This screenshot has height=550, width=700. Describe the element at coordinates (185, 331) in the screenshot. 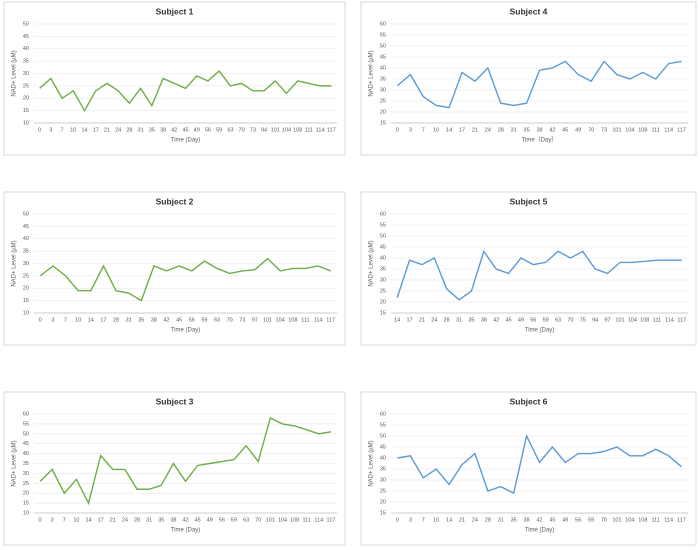

I see `x-axis-label: Time (Day)` at that location.